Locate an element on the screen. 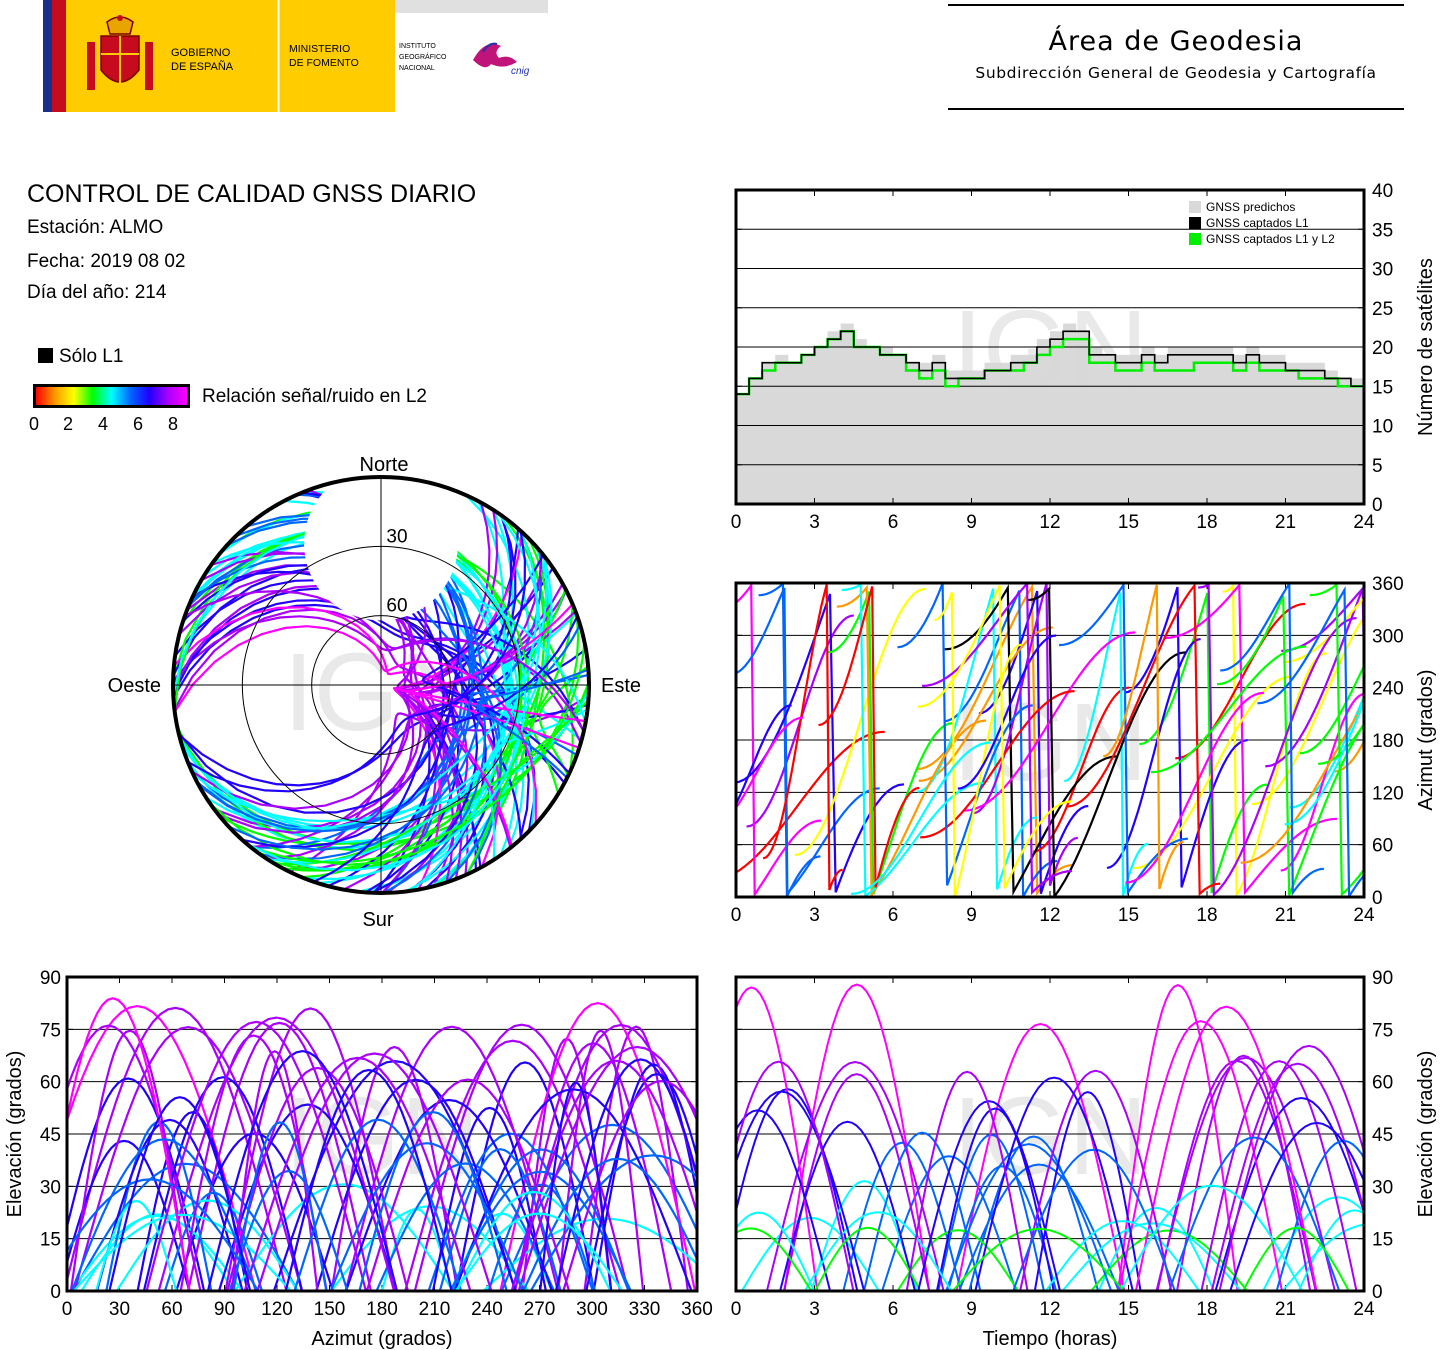 This screenshot has height=1350, width=1445. x-tick-label: 15 is located at coordinates (1128, 915).